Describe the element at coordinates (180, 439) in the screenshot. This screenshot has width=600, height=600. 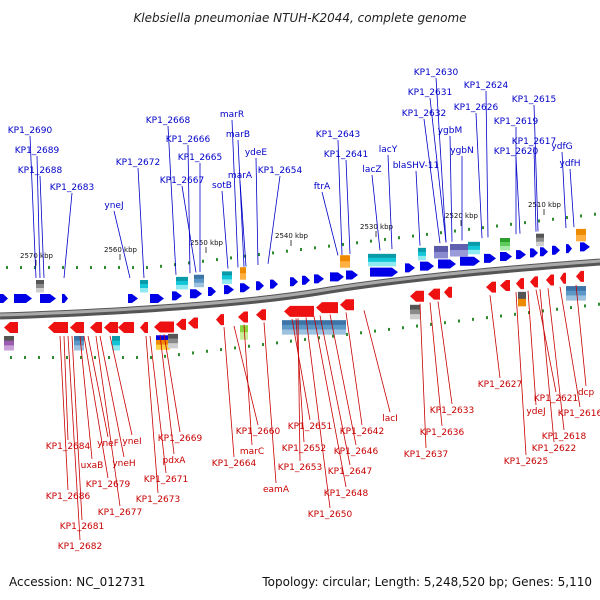
I see `gene-label: KP1_2669` at that location.